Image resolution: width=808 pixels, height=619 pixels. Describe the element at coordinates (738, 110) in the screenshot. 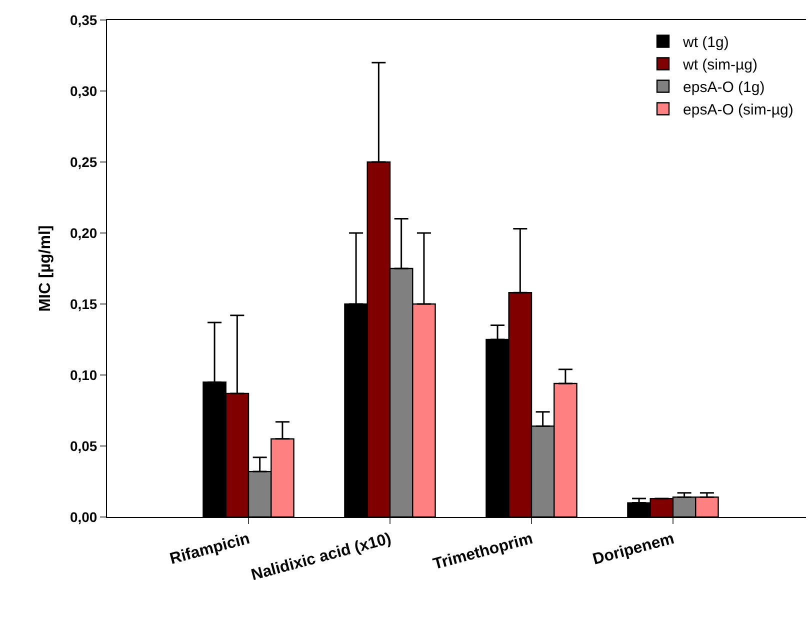

I see `legend-label: epsA-O (sim-µg)` at that location.